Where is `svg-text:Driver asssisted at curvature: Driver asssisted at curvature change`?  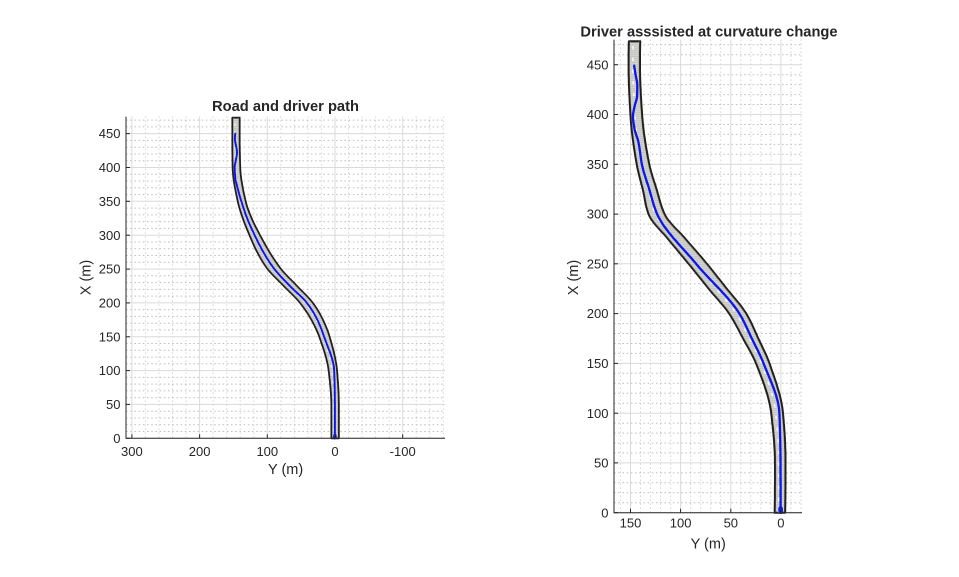 svg-text:Driver asssisted at curvature: Driver asssisted at curvature change is located at coordinates (708, 33).